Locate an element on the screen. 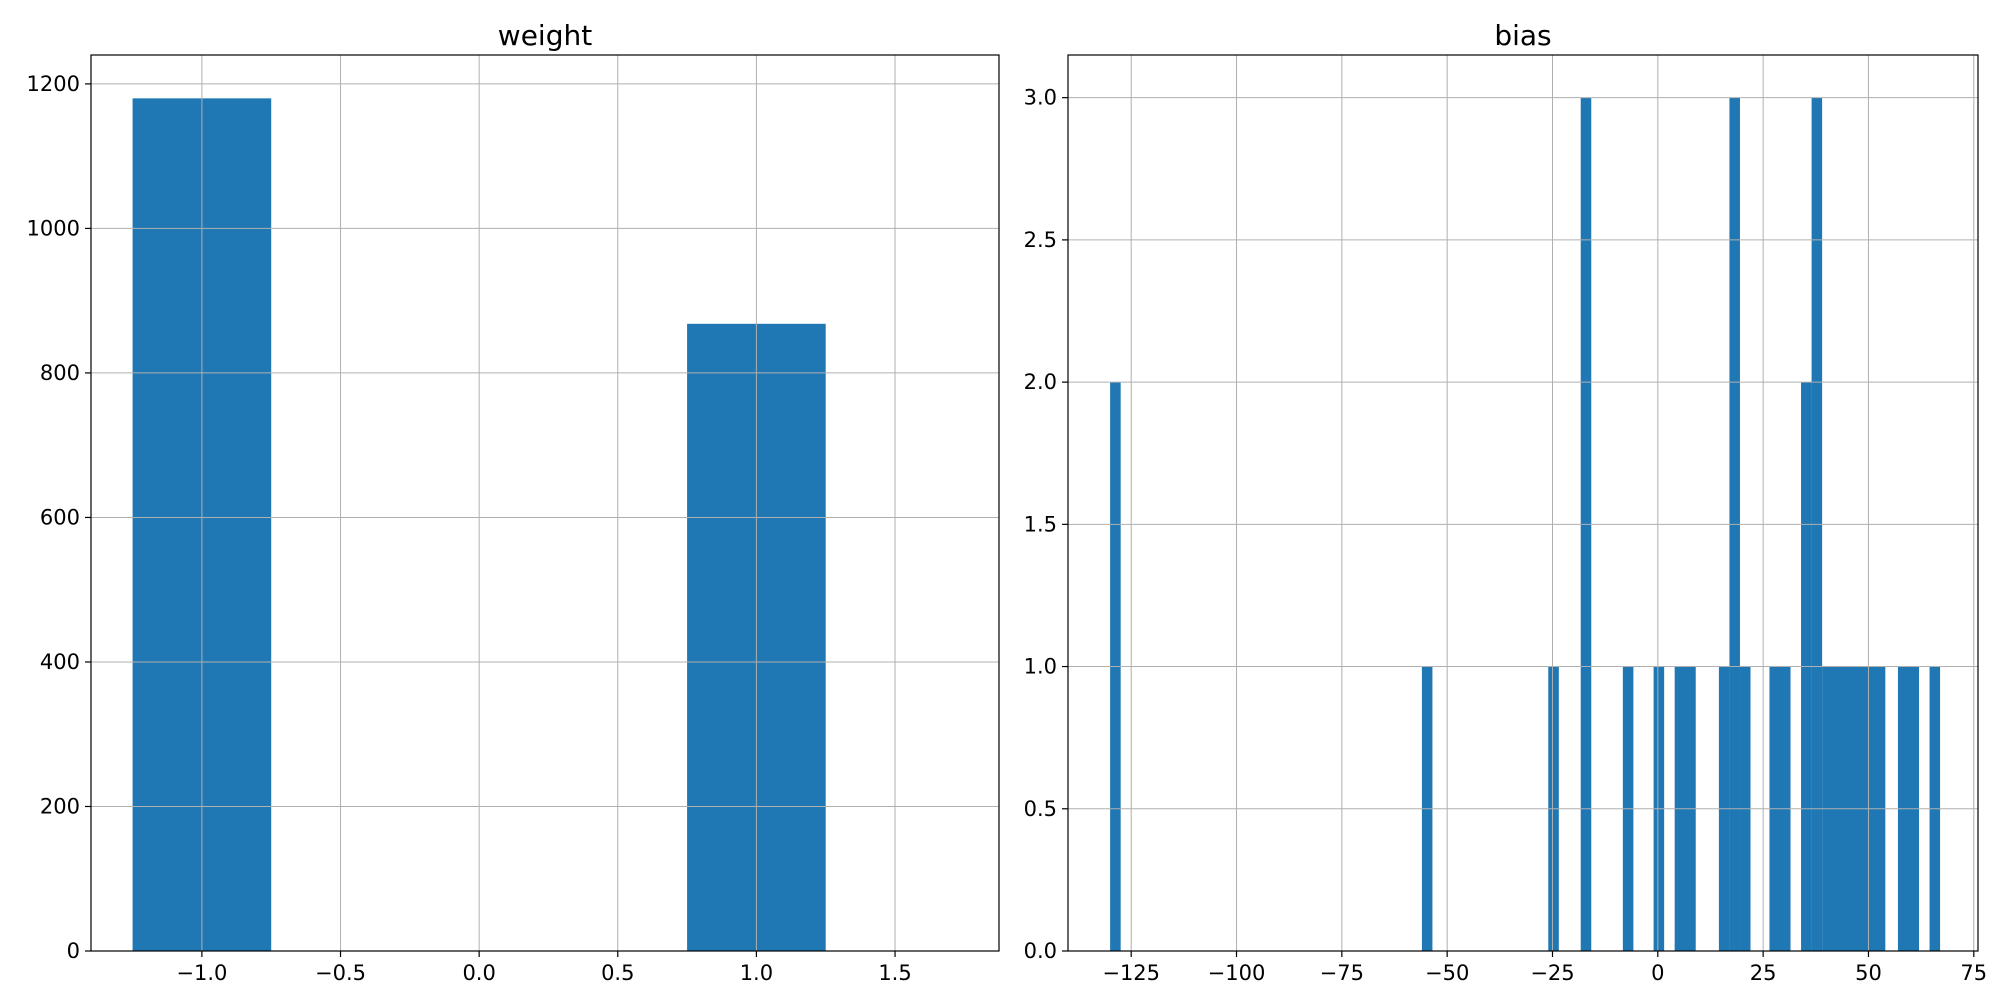 This screenshot has width=2000, height=1000. bias-y-tick-label: 3.0 is located at coordinates (1040, 98).